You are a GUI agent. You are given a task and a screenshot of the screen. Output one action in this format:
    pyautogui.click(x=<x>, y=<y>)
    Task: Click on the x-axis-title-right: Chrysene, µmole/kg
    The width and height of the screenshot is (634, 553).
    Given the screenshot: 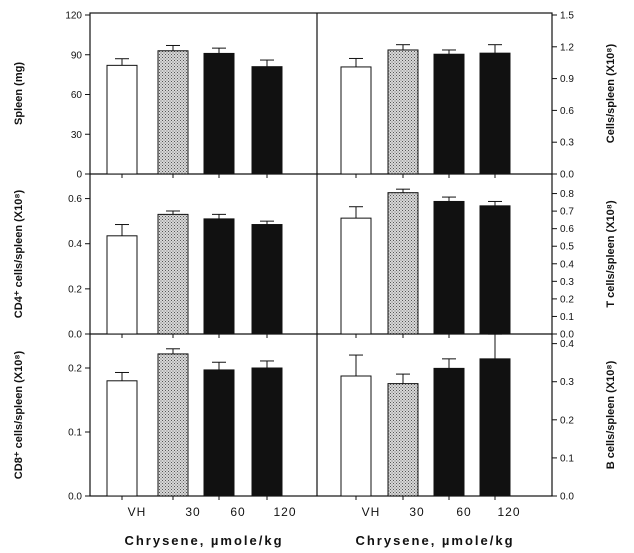 What is the action you would take?
    pyautogui.click(x=434, y=540)
    